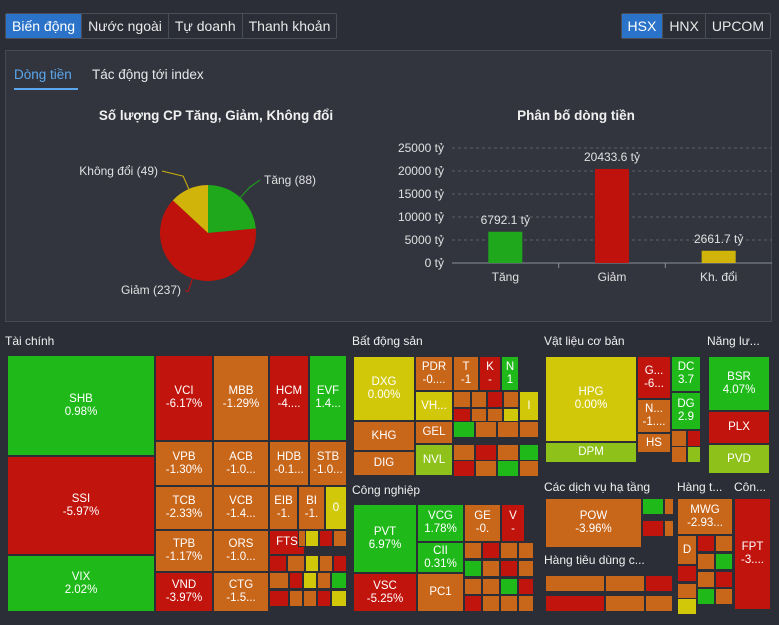 Image resolution: width=779 pixels, height=625 pixels. What do you see at coordinates (440, 592) in the screenshot?
I see `treemap-tile: PC1` at bounding box center [440, 592].